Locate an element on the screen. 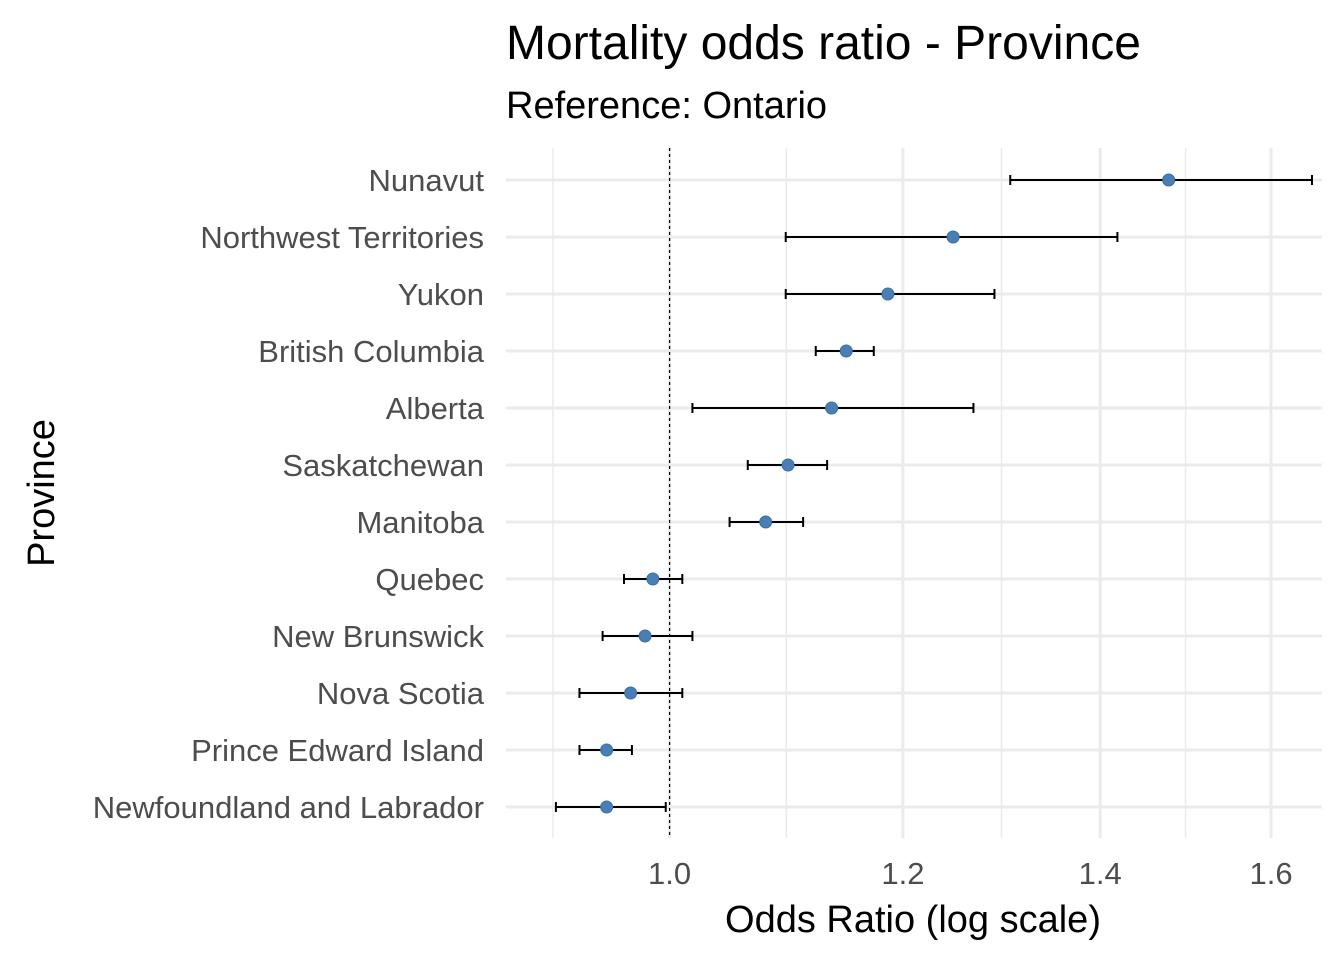 Image resolution: width=1344 pixels, height=960 pixels. y-tick-label: New Brunswick is located at coordinates (378, 636).